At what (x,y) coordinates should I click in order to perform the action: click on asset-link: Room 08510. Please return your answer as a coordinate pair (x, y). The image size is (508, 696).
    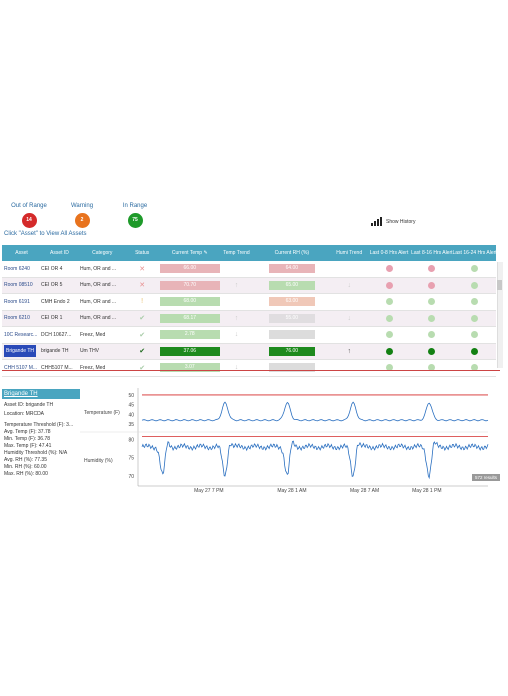
    Looking at the image, I should click on (18, 285).